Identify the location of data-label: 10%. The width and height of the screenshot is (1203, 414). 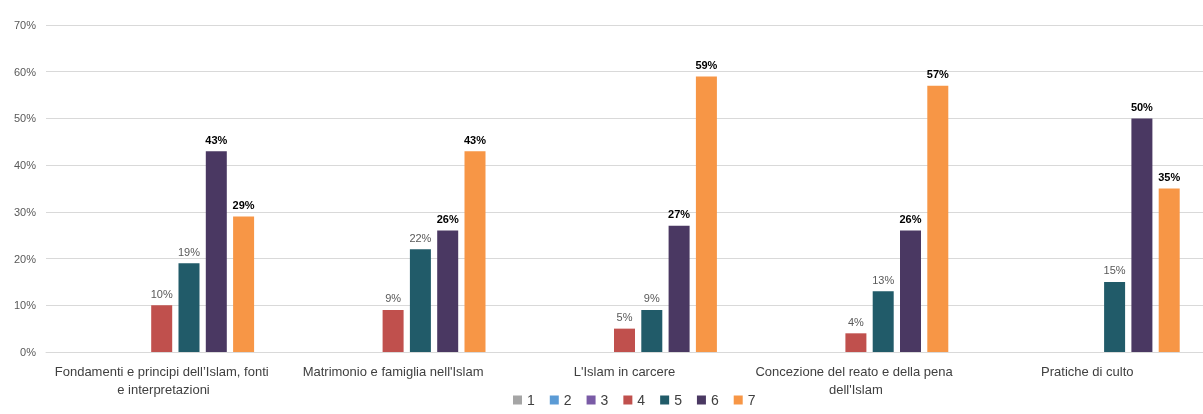
(161, 293).